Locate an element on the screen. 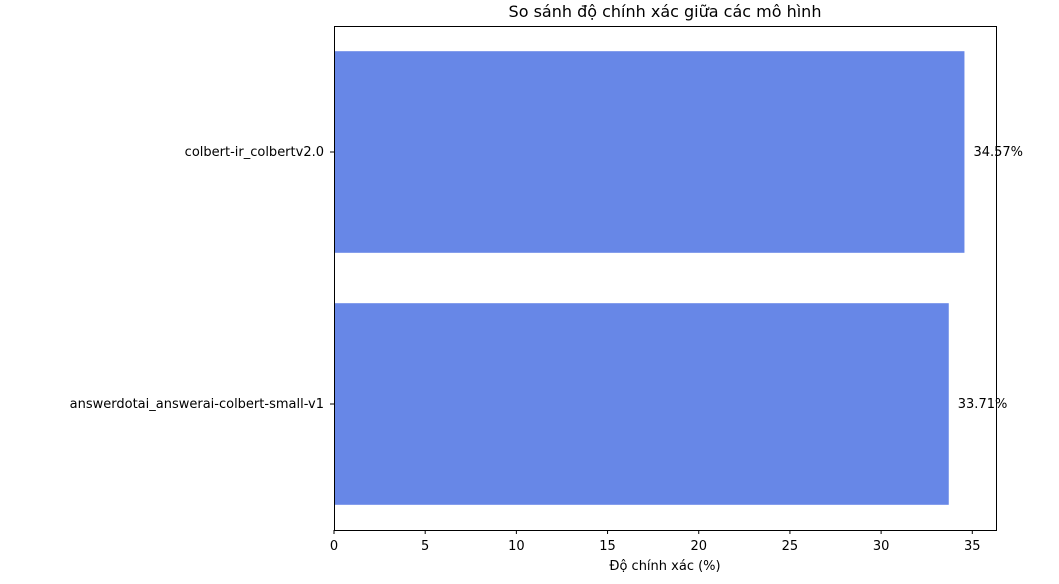  category-label: answerdotai_answerai-colbert-small-v1 is located at coordinates (197, 404).